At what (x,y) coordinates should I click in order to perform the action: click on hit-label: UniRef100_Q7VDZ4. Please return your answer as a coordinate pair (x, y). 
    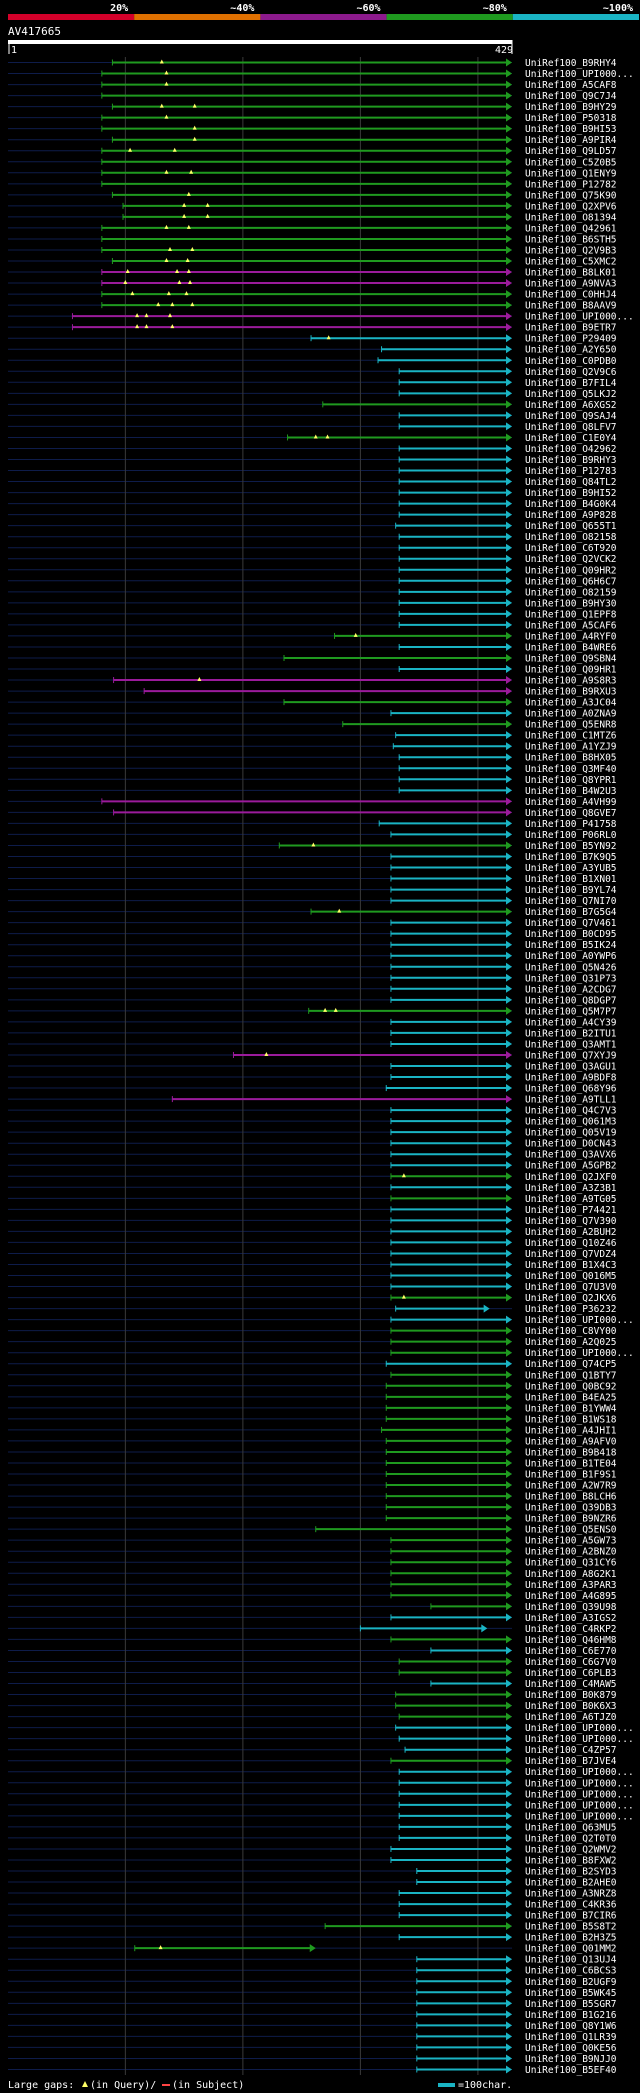
    Looking at the image, I should click on (571, 1254).